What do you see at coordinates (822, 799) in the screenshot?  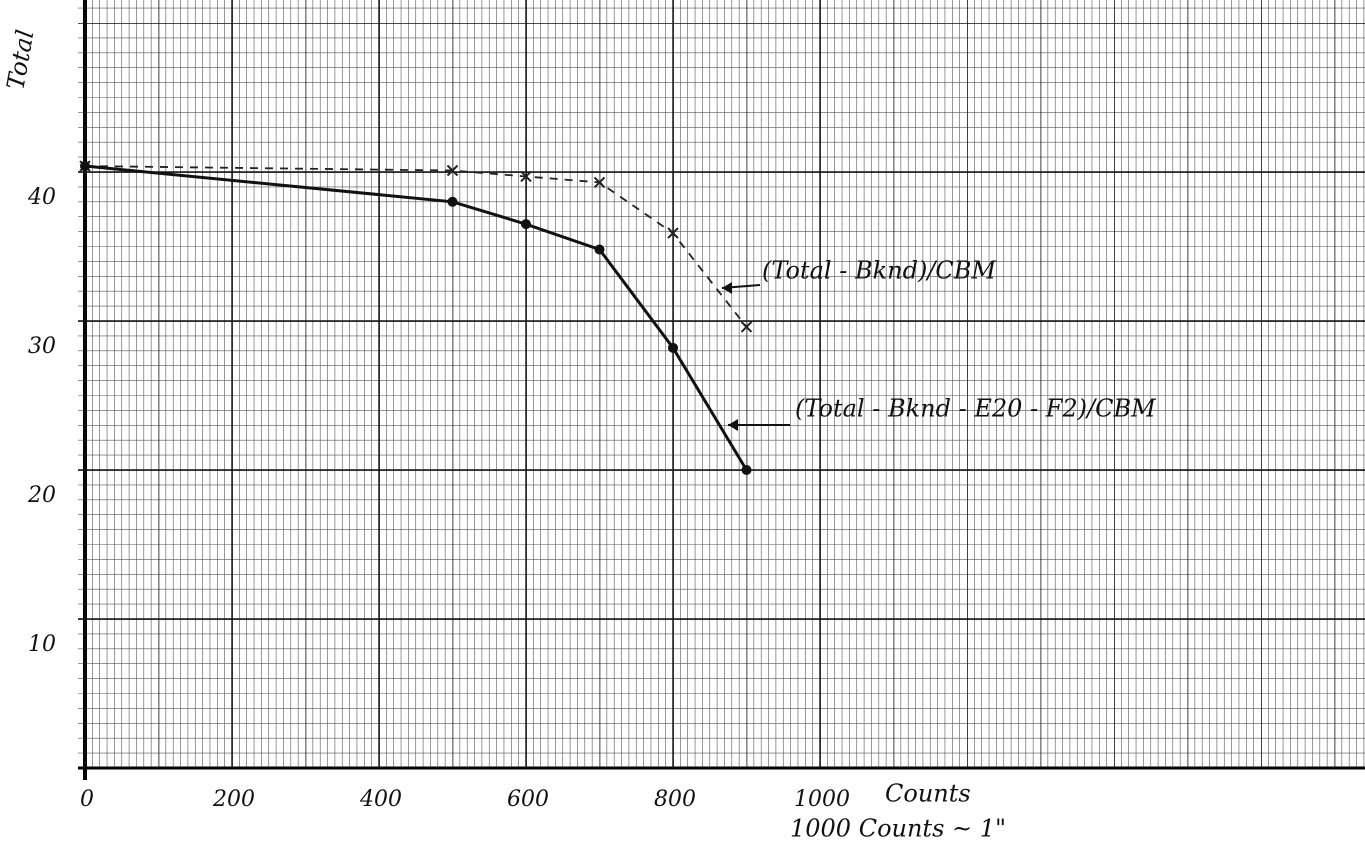 I see `x-tick-label: 1000` at bounding box center [822, 799].